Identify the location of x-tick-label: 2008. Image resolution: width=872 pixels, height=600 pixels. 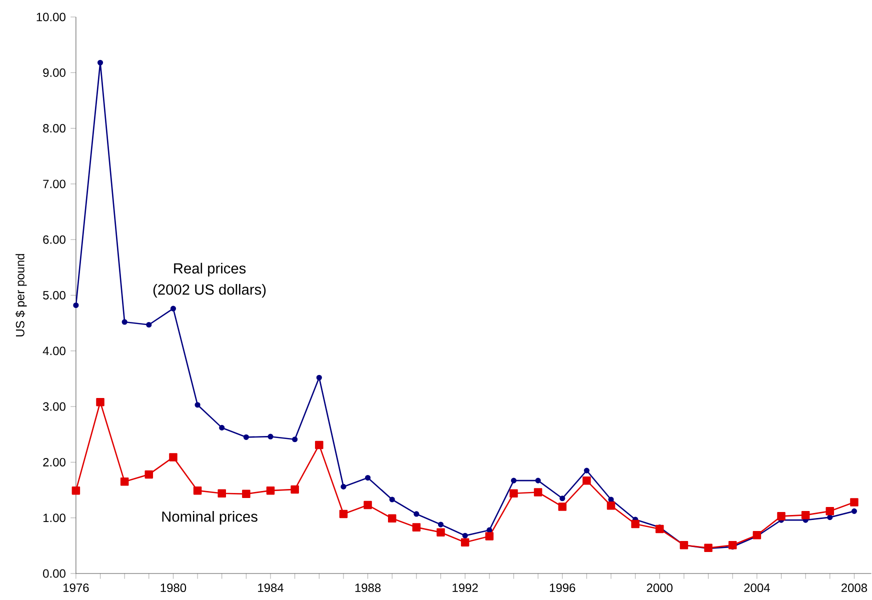
(854, 587).